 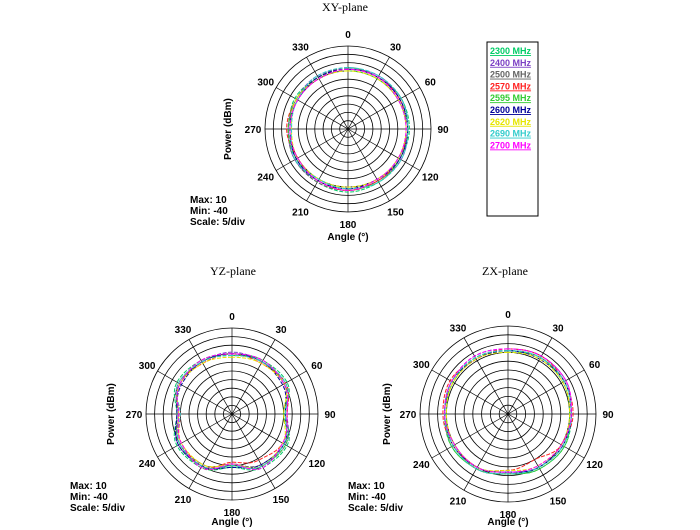 What do you see at coordinates (345, 7) in the screenshot?
I see `chart-title: XY-plane` at bounding box center [345, 7].